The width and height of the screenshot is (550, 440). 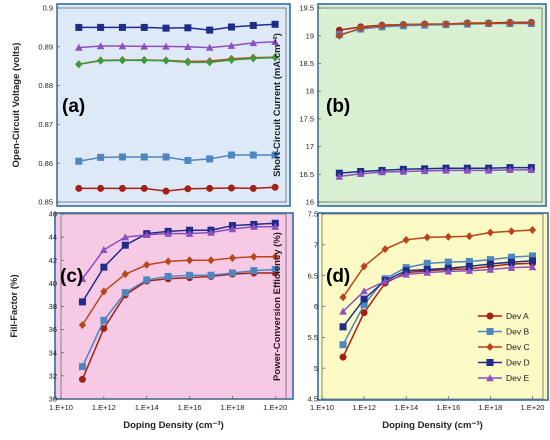 I want to click on y-tick-label: 19.5, so click(x=306, y=8).